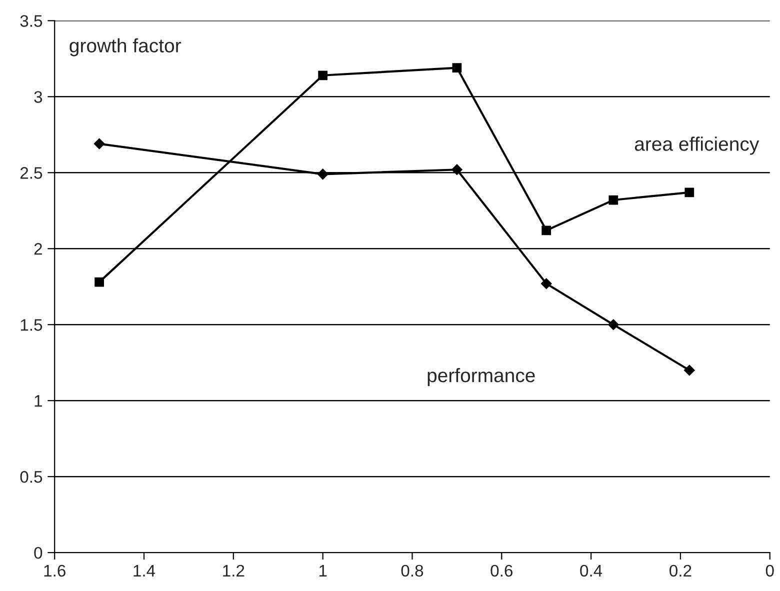  I want to click on x-tick-label: 0.8, so click(412, 570).